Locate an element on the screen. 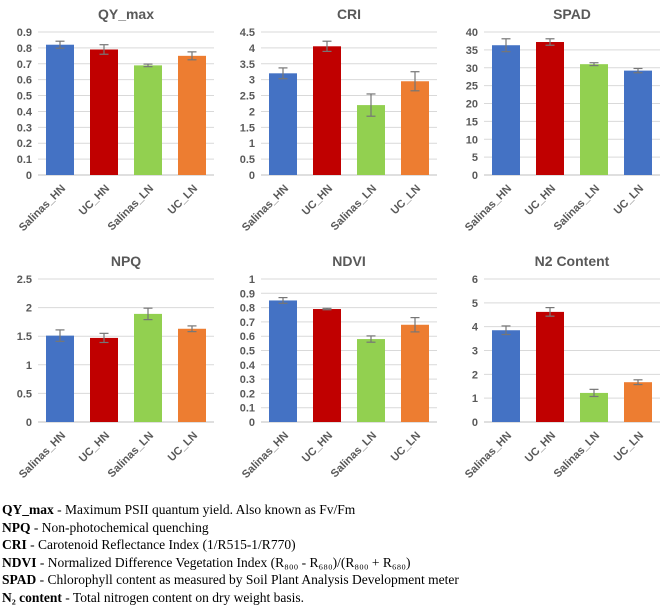  caption-term: NDVI is located at coordinates (19, 562).